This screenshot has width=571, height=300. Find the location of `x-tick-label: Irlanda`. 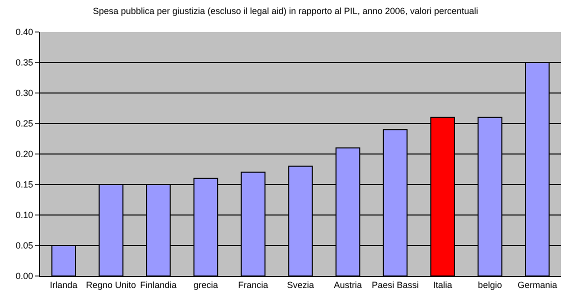

x-tick-label: Irlanda is located at coordinates (64, 285).